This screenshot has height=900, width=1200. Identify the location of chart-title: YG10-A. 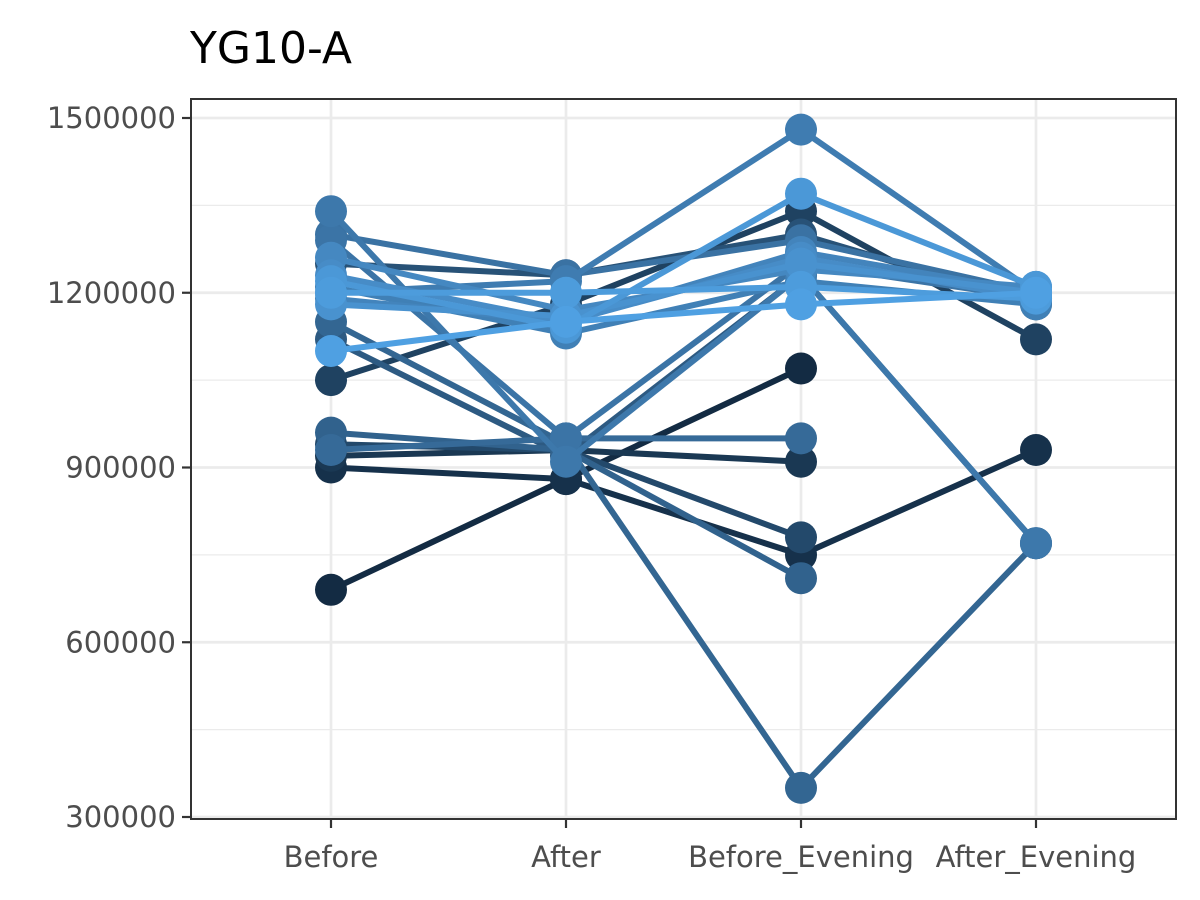
(270, 48).